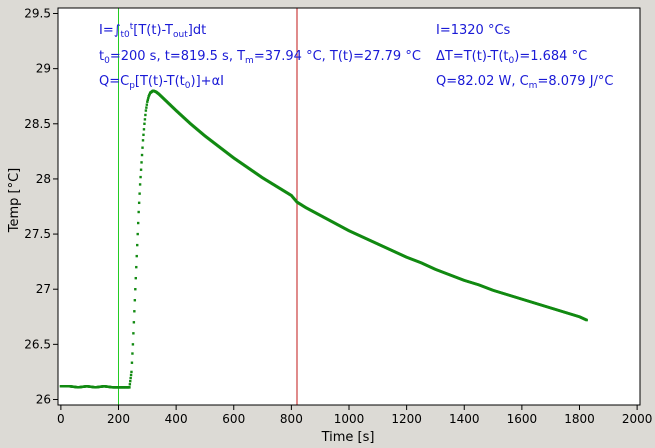  I want to click on x-tick-label: 1600, so click(522, 419).